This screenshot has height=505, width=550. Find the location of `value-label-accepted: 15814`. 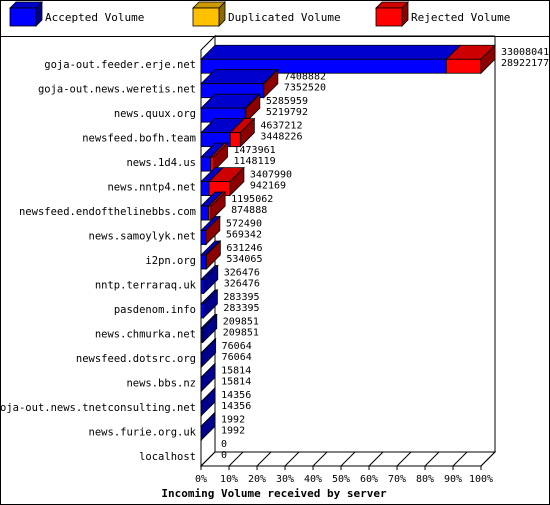

value-label-accepted: 15814 is located at coordinates (236, 381).